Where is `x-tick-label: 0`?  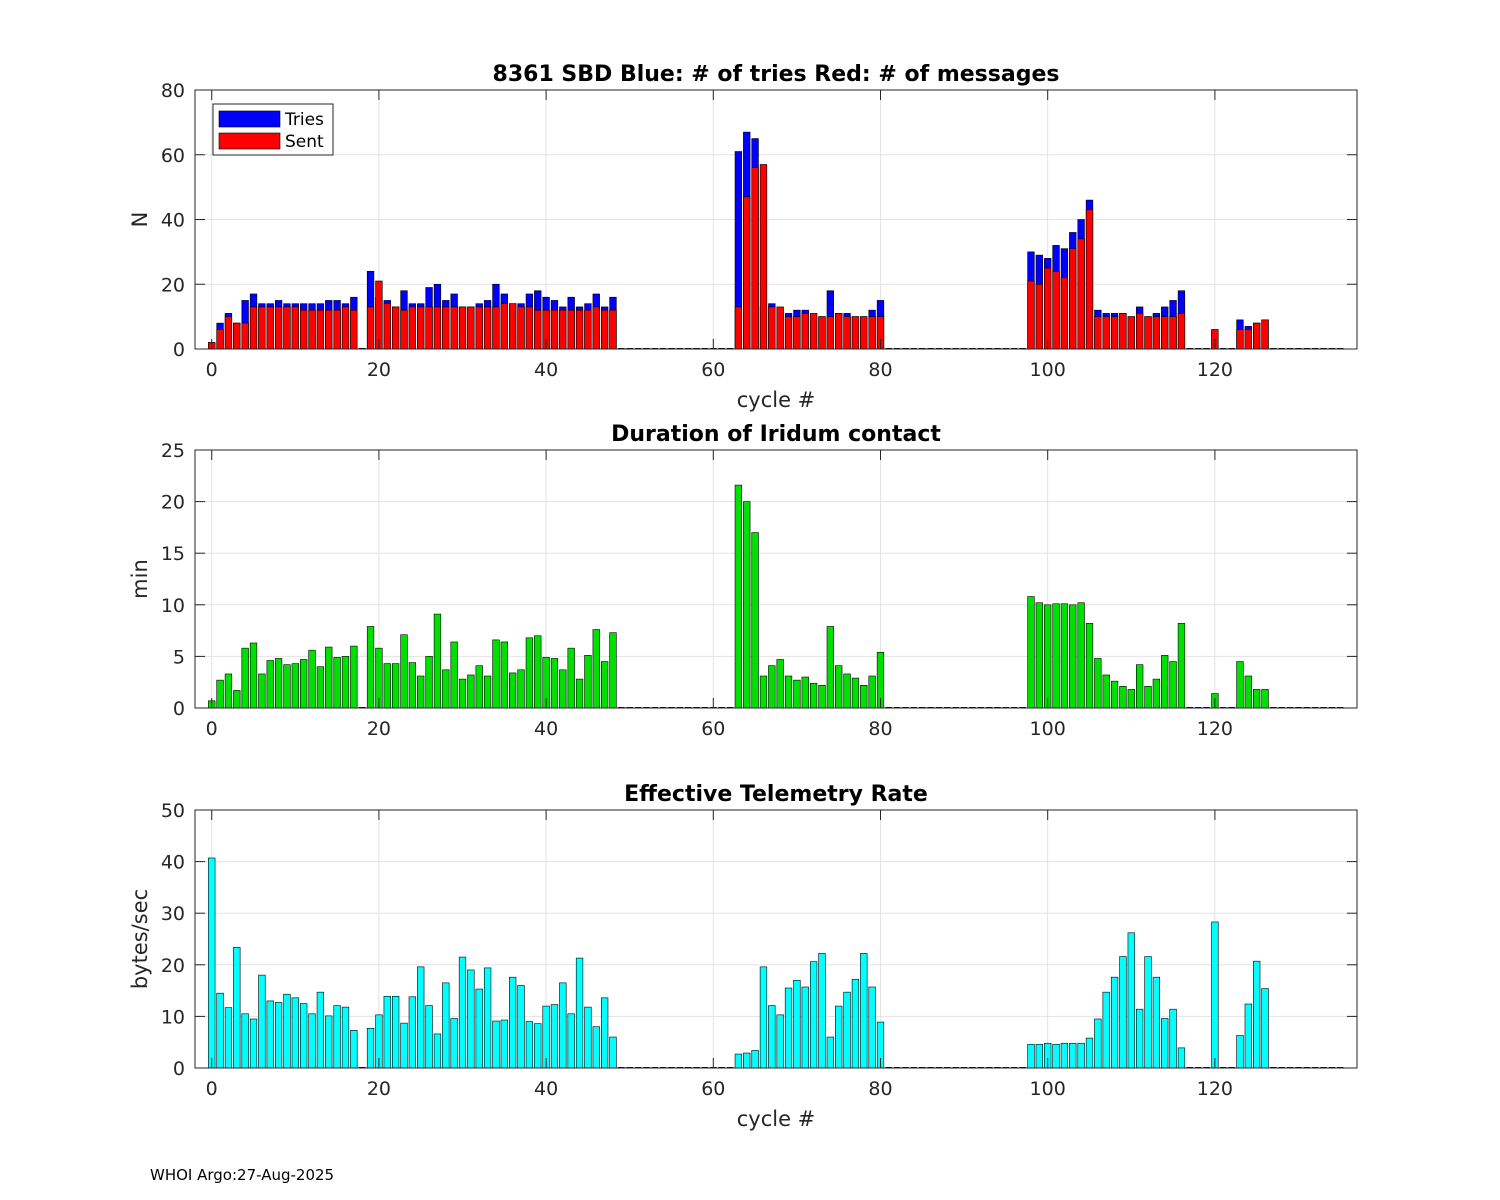 x-tick-label: 0 is located at coordinates (212, 1089).